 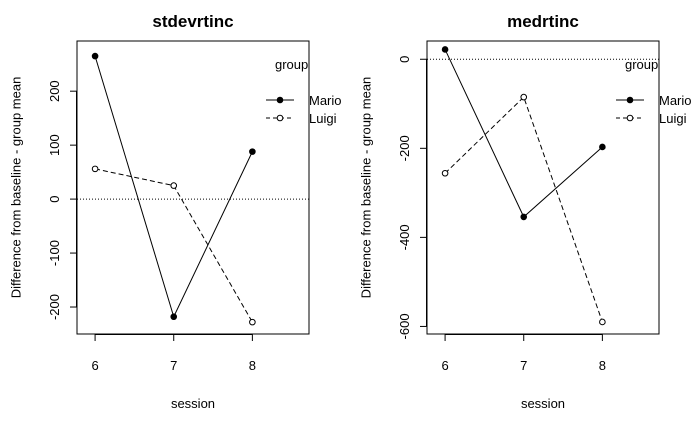 I want to click on y-tick-label: -100, so click(x=54, y=253).